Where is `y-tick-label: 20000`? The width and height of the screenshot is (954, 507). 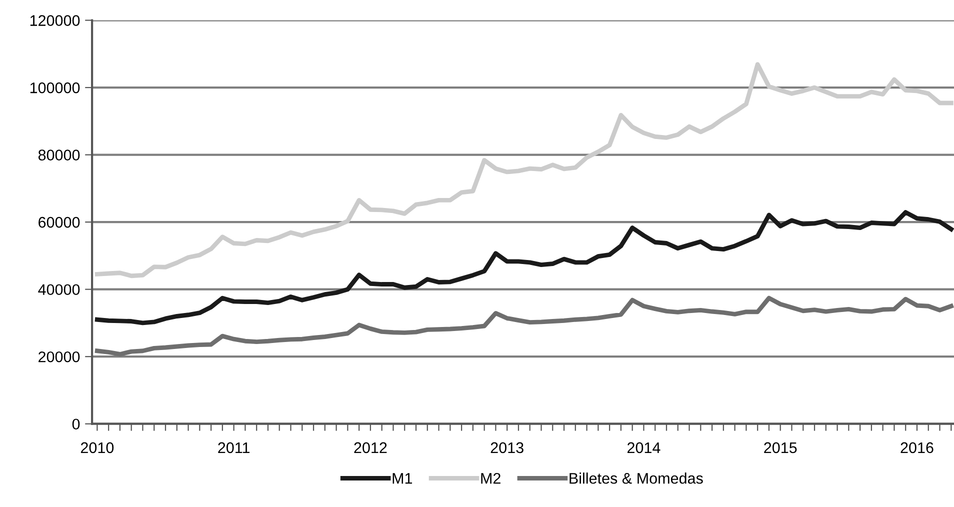 y-tick-label: 20000 is located at coordinates (59, 356).